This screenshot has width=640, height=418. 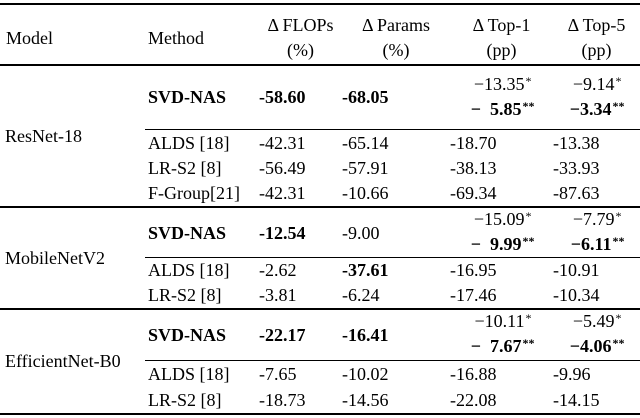 What do you see at coordinates (597, 110) in the screenshot?
I see `top5-line2: −3.34 **` at bounding box center [597, 110].